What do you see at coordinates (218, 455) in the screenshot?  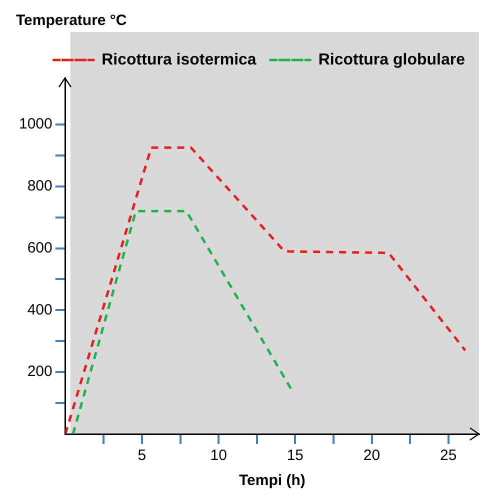 I see `x-tick-label: 10` at bounding box center [218, 455].